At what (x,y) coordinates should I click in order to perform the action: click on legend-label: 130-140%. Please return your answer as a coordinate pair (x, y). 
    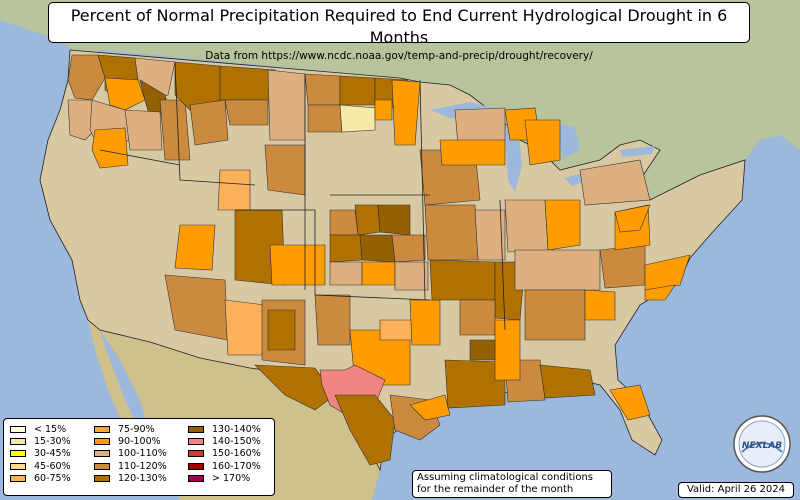
    Looking at the image, I should click on (236, 429).